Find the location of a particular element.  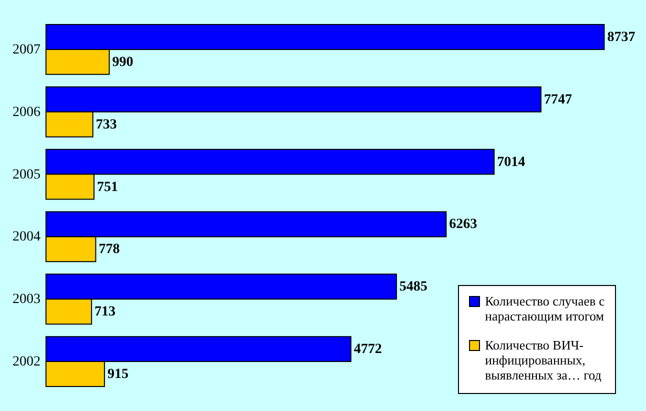

data-label: 4772 is located at coordinates (368, 350).